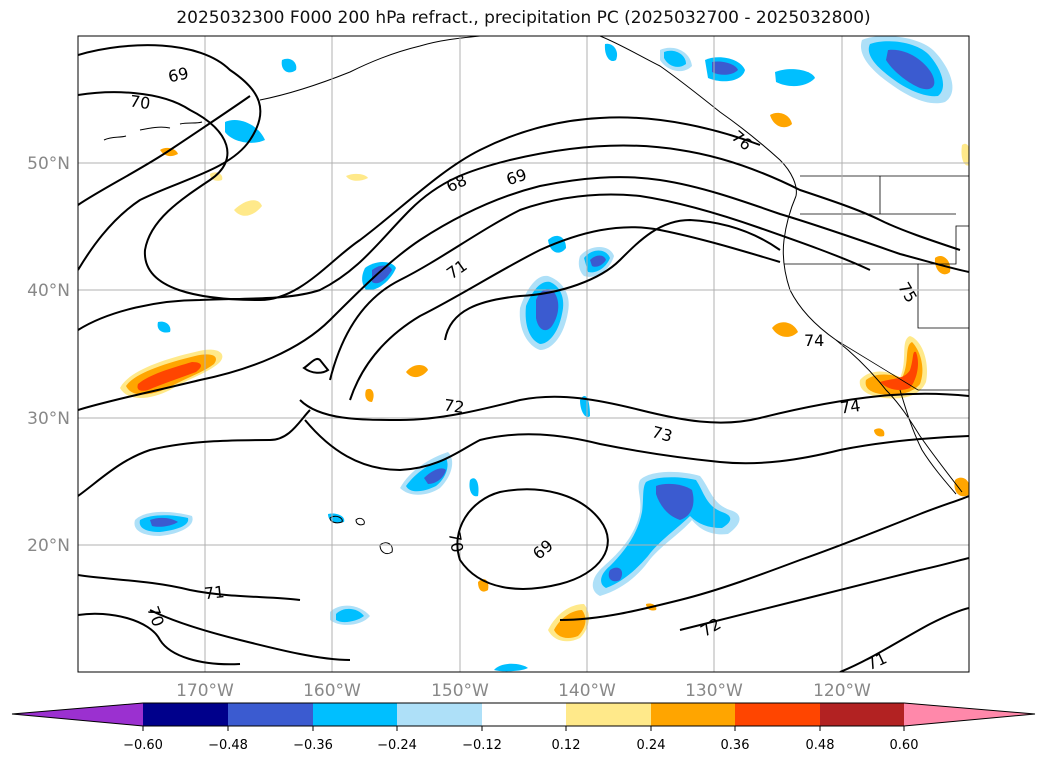  I want to click on lon-label-170w: 170°W, so click(205, 691).